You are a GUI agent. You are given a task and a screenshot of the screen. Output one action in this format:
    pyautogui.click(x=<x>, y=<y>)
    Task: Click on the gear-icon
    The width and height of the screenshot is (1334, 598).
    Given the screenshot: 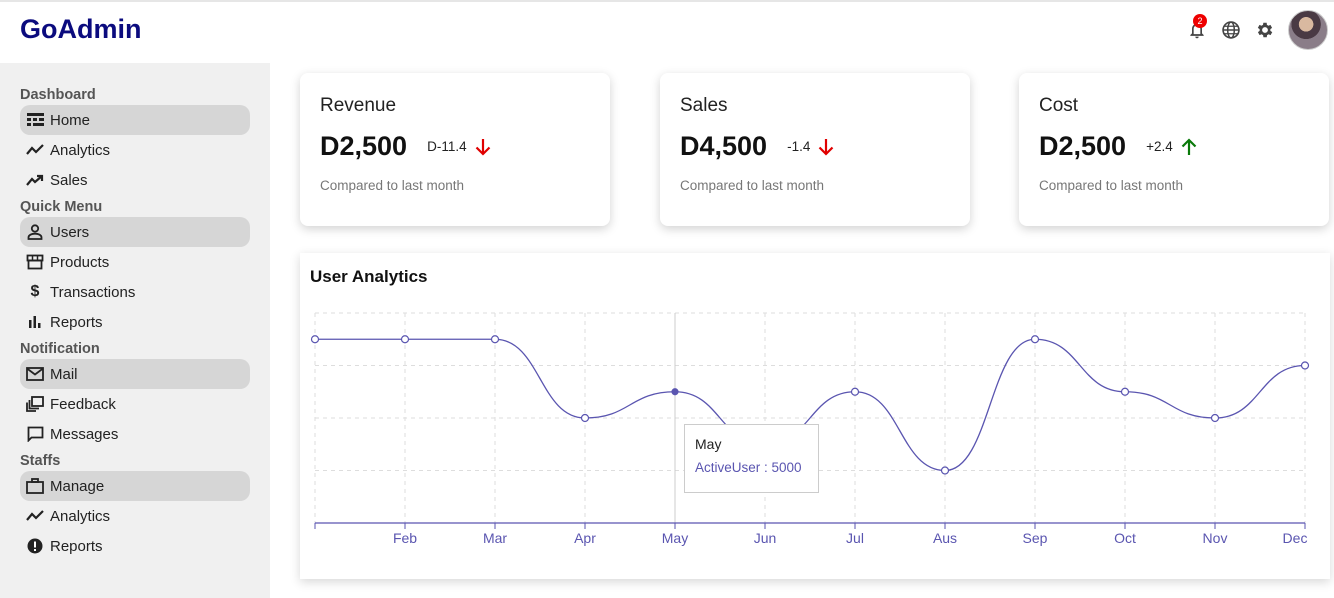 What is the action you would take?
    pyautogui.click(x=1265, y=30)
    